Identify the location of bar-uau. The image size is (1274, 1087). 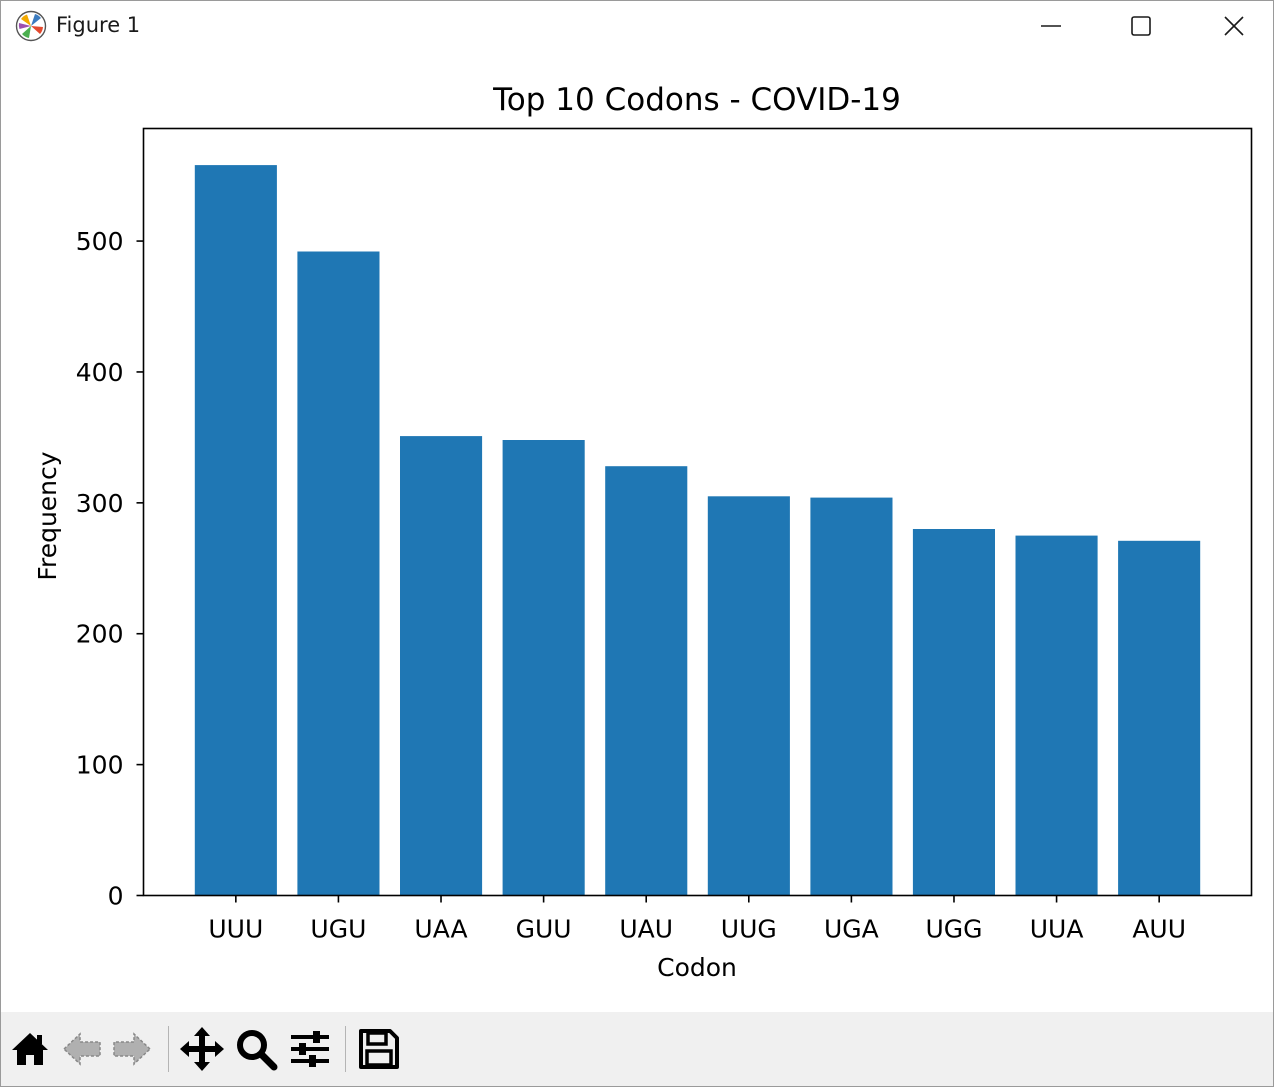
(646, 681).